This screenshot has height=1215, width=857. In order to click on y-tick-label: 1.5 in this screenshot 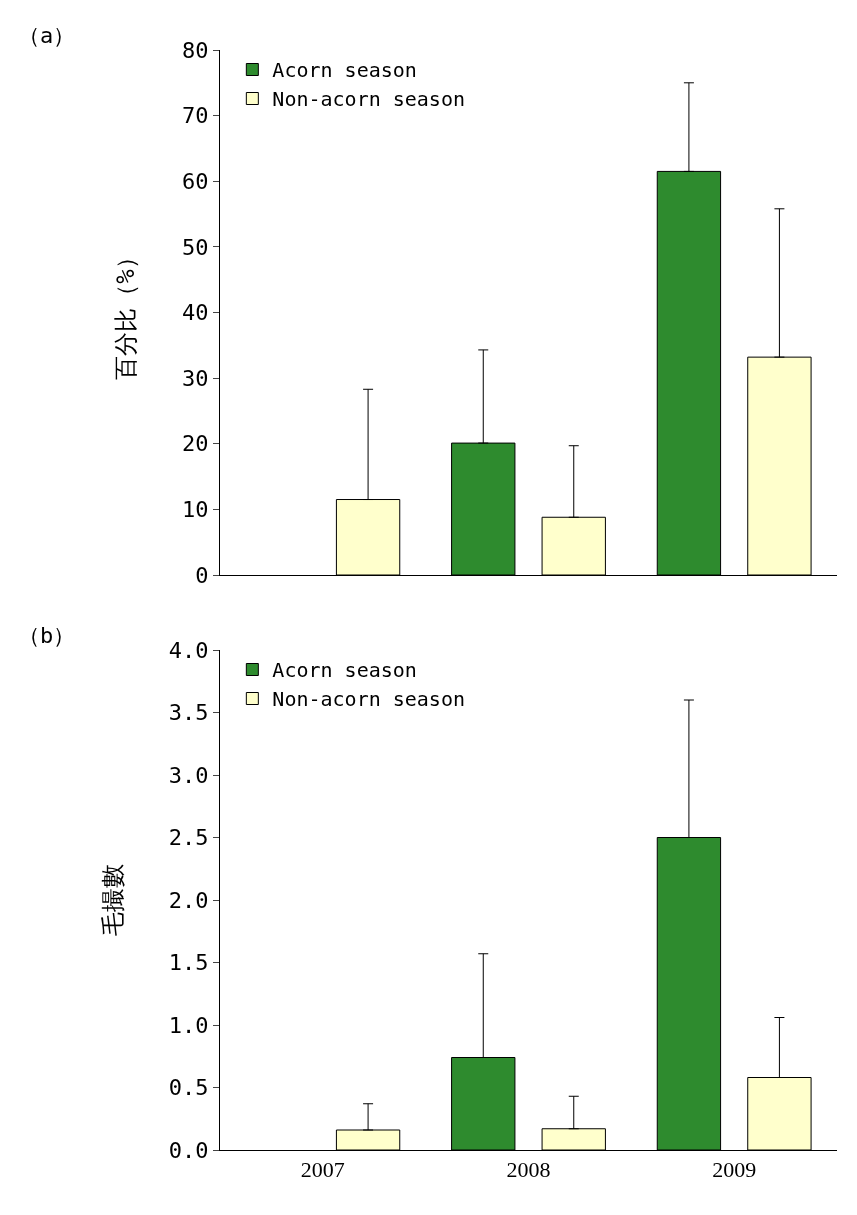, I will do `click(188, 963)`.